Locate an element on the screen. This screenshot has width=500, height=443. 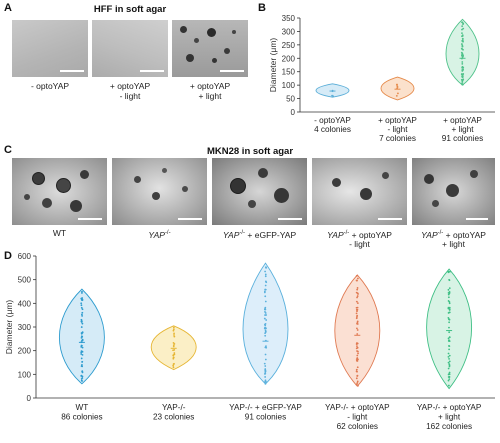
category-label: 4 colonies is located at coordinates (332, 129).